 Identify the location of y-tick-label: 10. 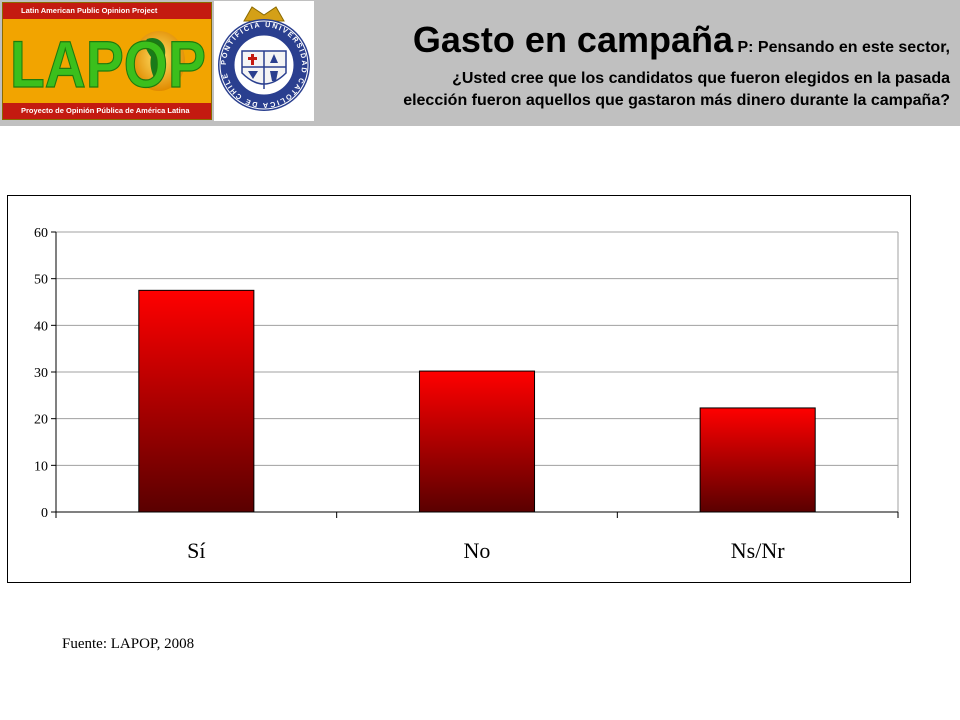
(41, 466).